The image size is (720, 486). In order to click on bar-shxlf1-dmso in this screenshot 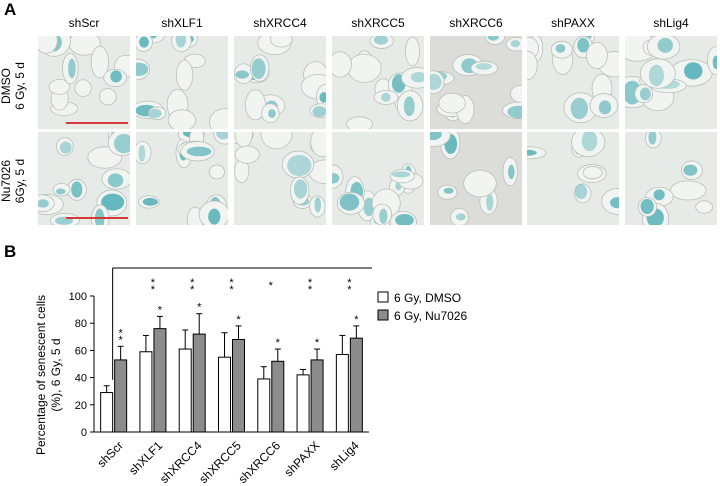, I will do `click(146, 392)`.